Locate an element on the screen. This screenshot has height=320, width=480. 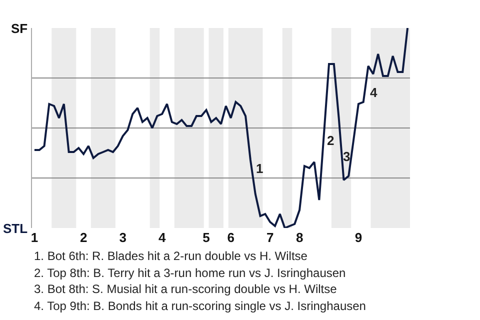
annotation: 1 is located at coordinates (260, 168).